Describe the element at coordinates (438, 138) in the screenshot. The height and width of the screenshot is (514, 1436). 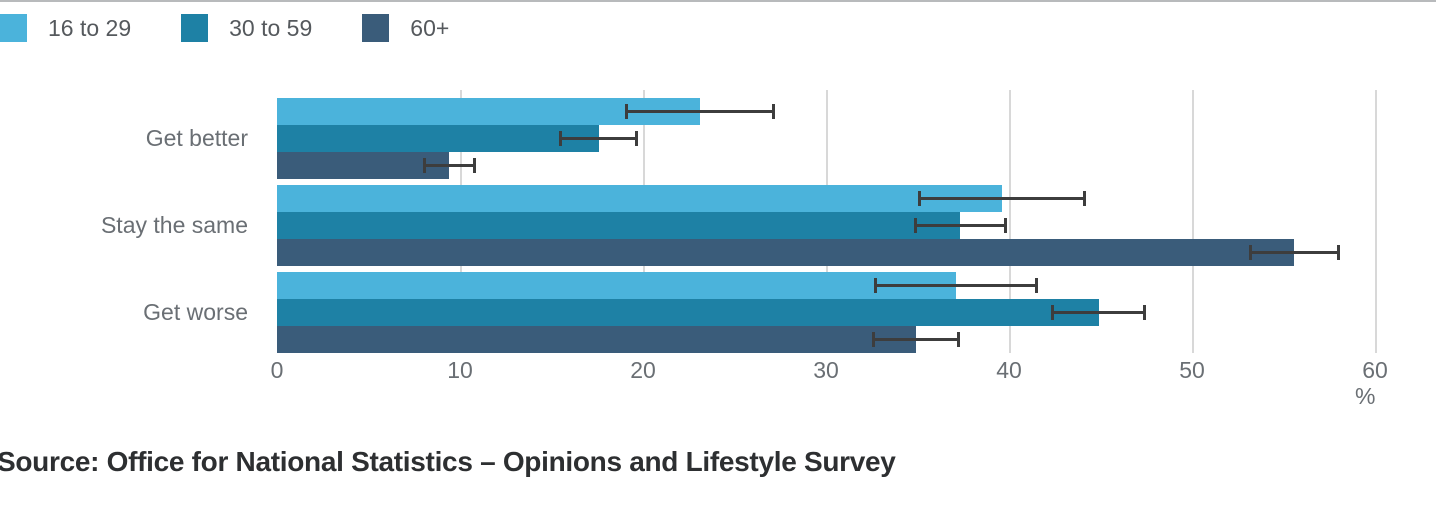
I see `bar-30-to-59-get-better` at that location.